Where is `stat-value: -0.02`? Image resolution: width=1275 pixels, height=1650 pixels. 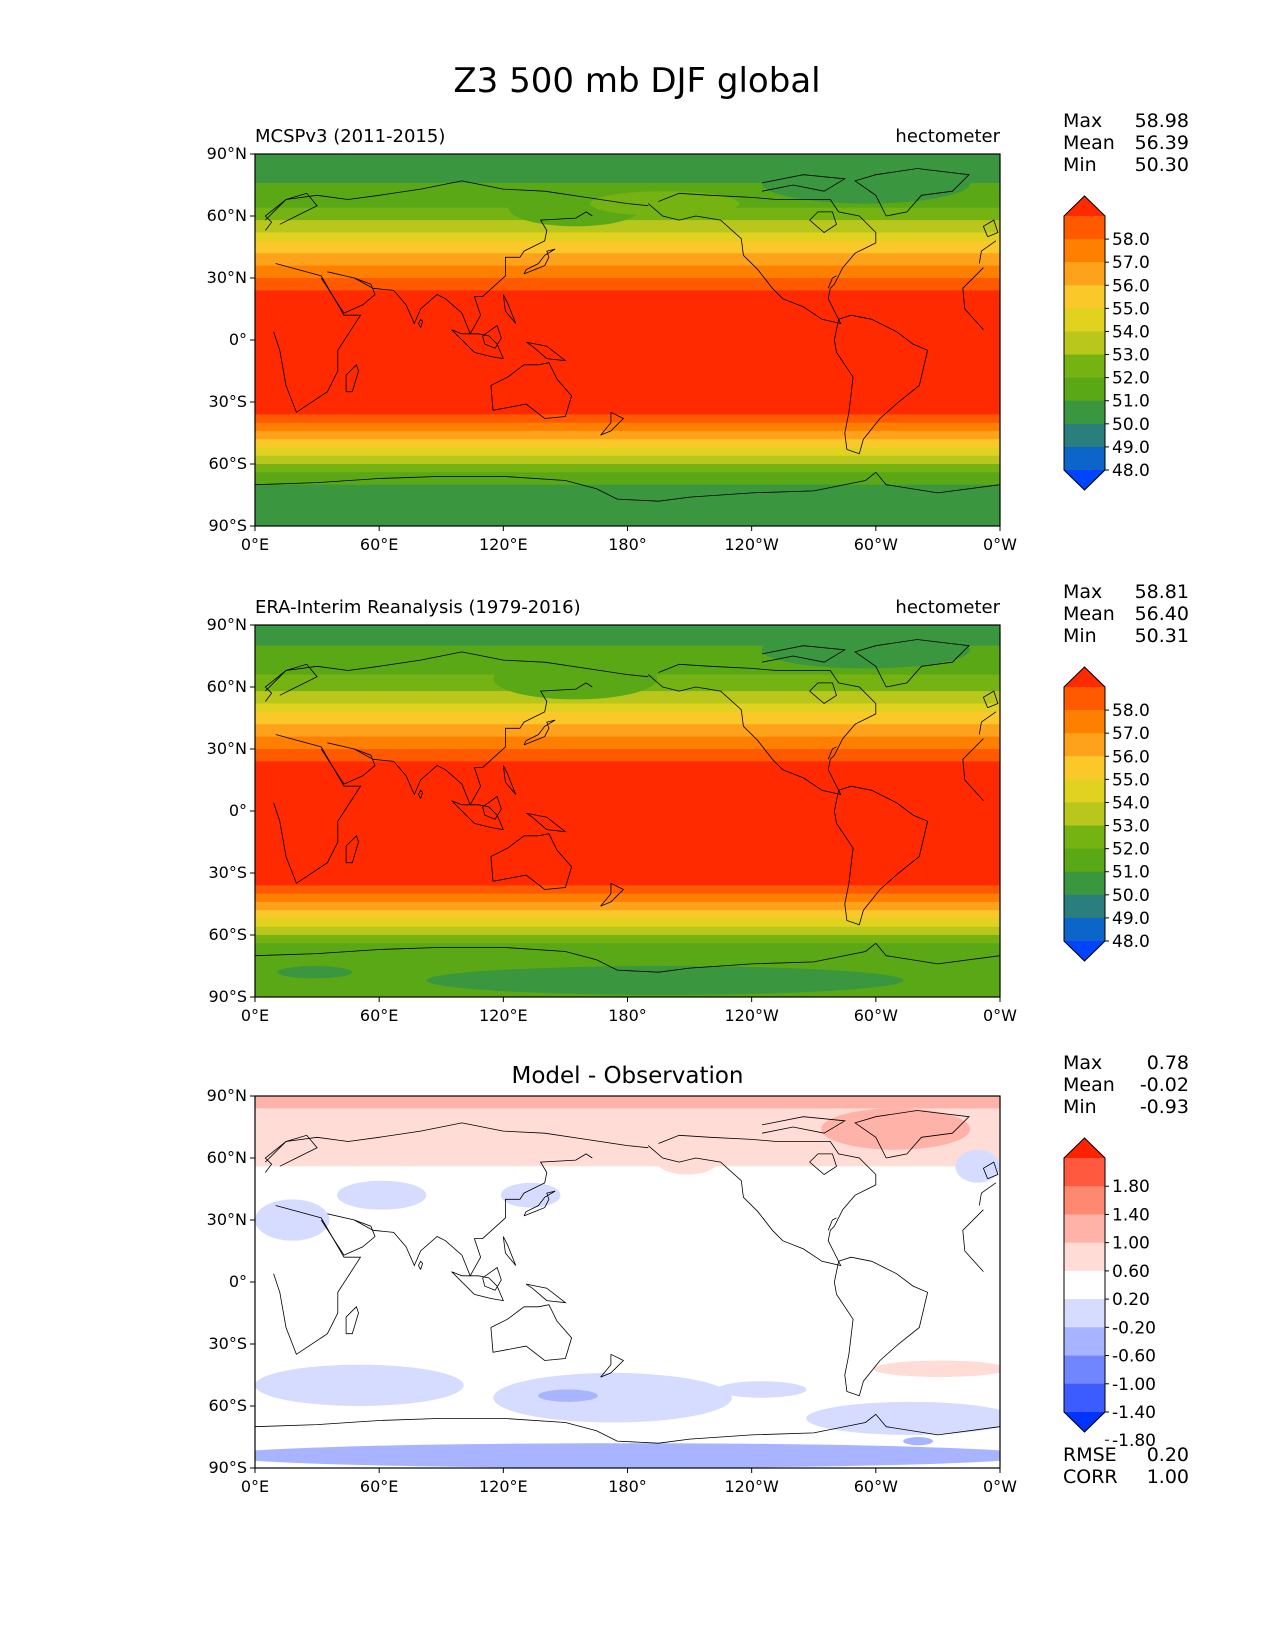 stat-value: -0.02 is located at coordinates (1164, 1085).